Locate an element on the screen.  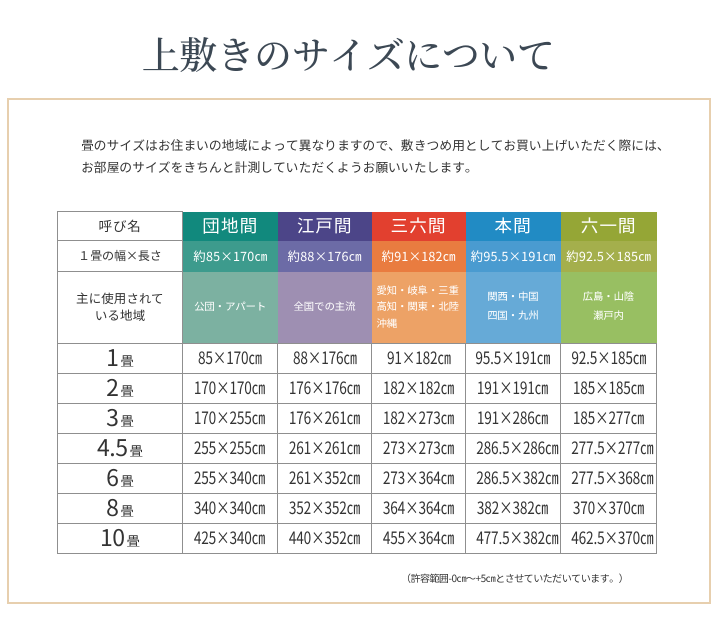
page-title: 上敷きのサイズについて is located at coordinates (348, 55).